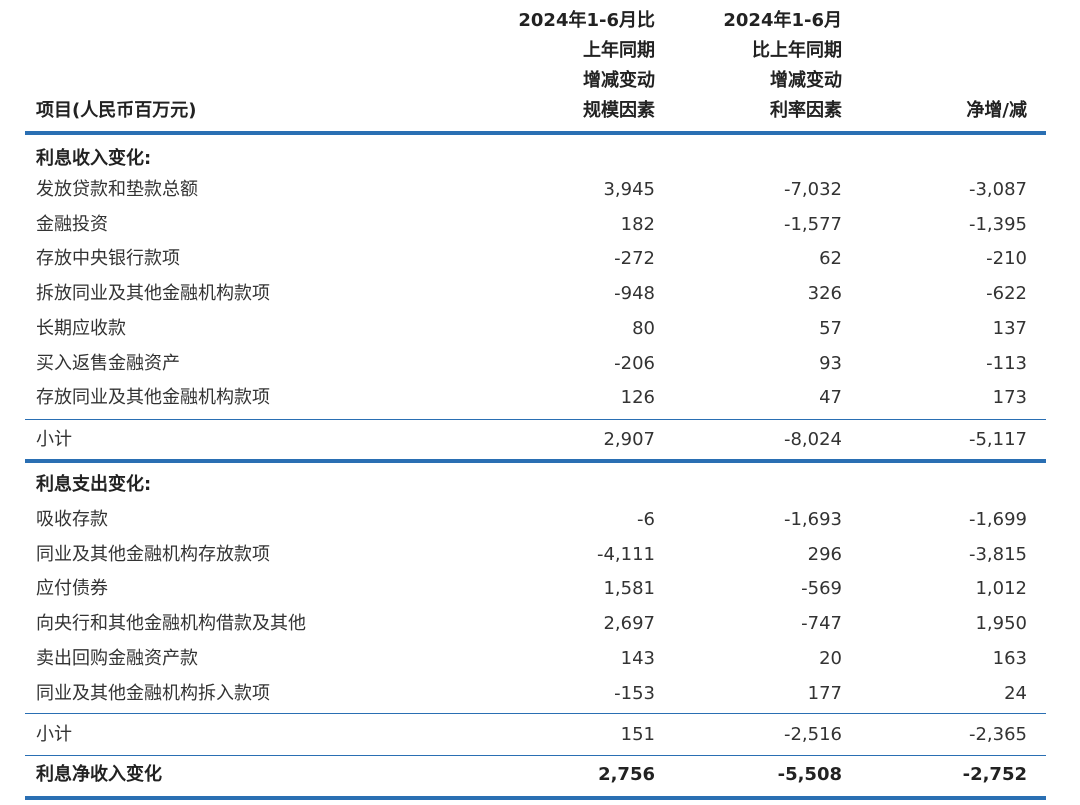  I want to click on table-row: 同业及其他金融机构拆入款项 -153 177 24, so click(535, 694).